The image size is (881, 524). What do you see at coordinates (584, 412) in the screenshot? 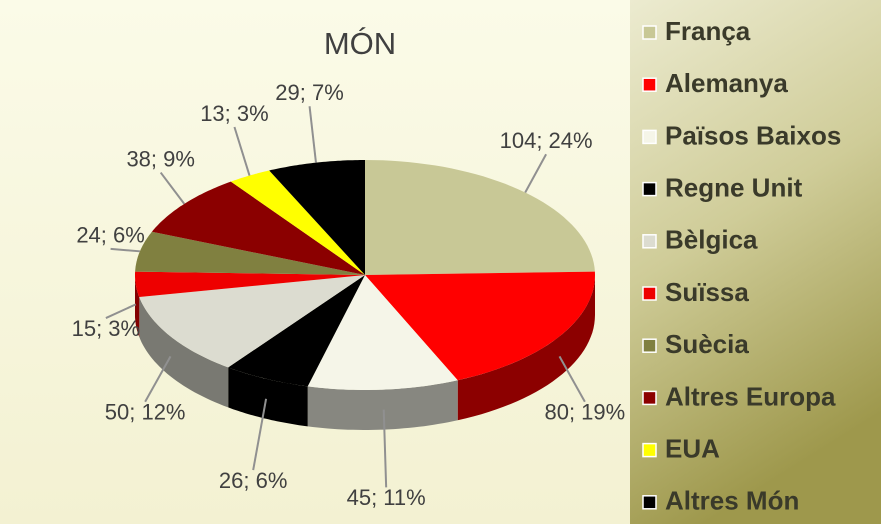
I see `data-label: 80; 19%` at bounding box center [584, 412].